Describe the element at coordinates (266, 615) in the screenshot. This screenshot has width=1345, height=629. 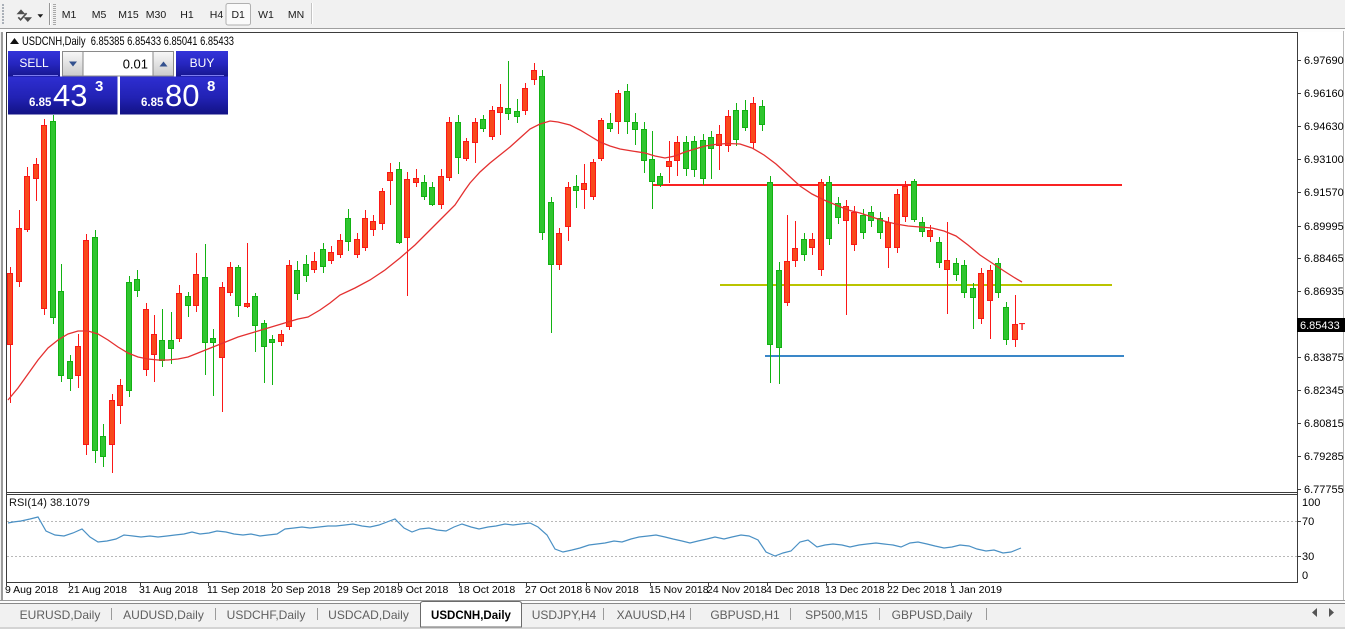
I see `svg-text: USDCHF,Daily` at that location.